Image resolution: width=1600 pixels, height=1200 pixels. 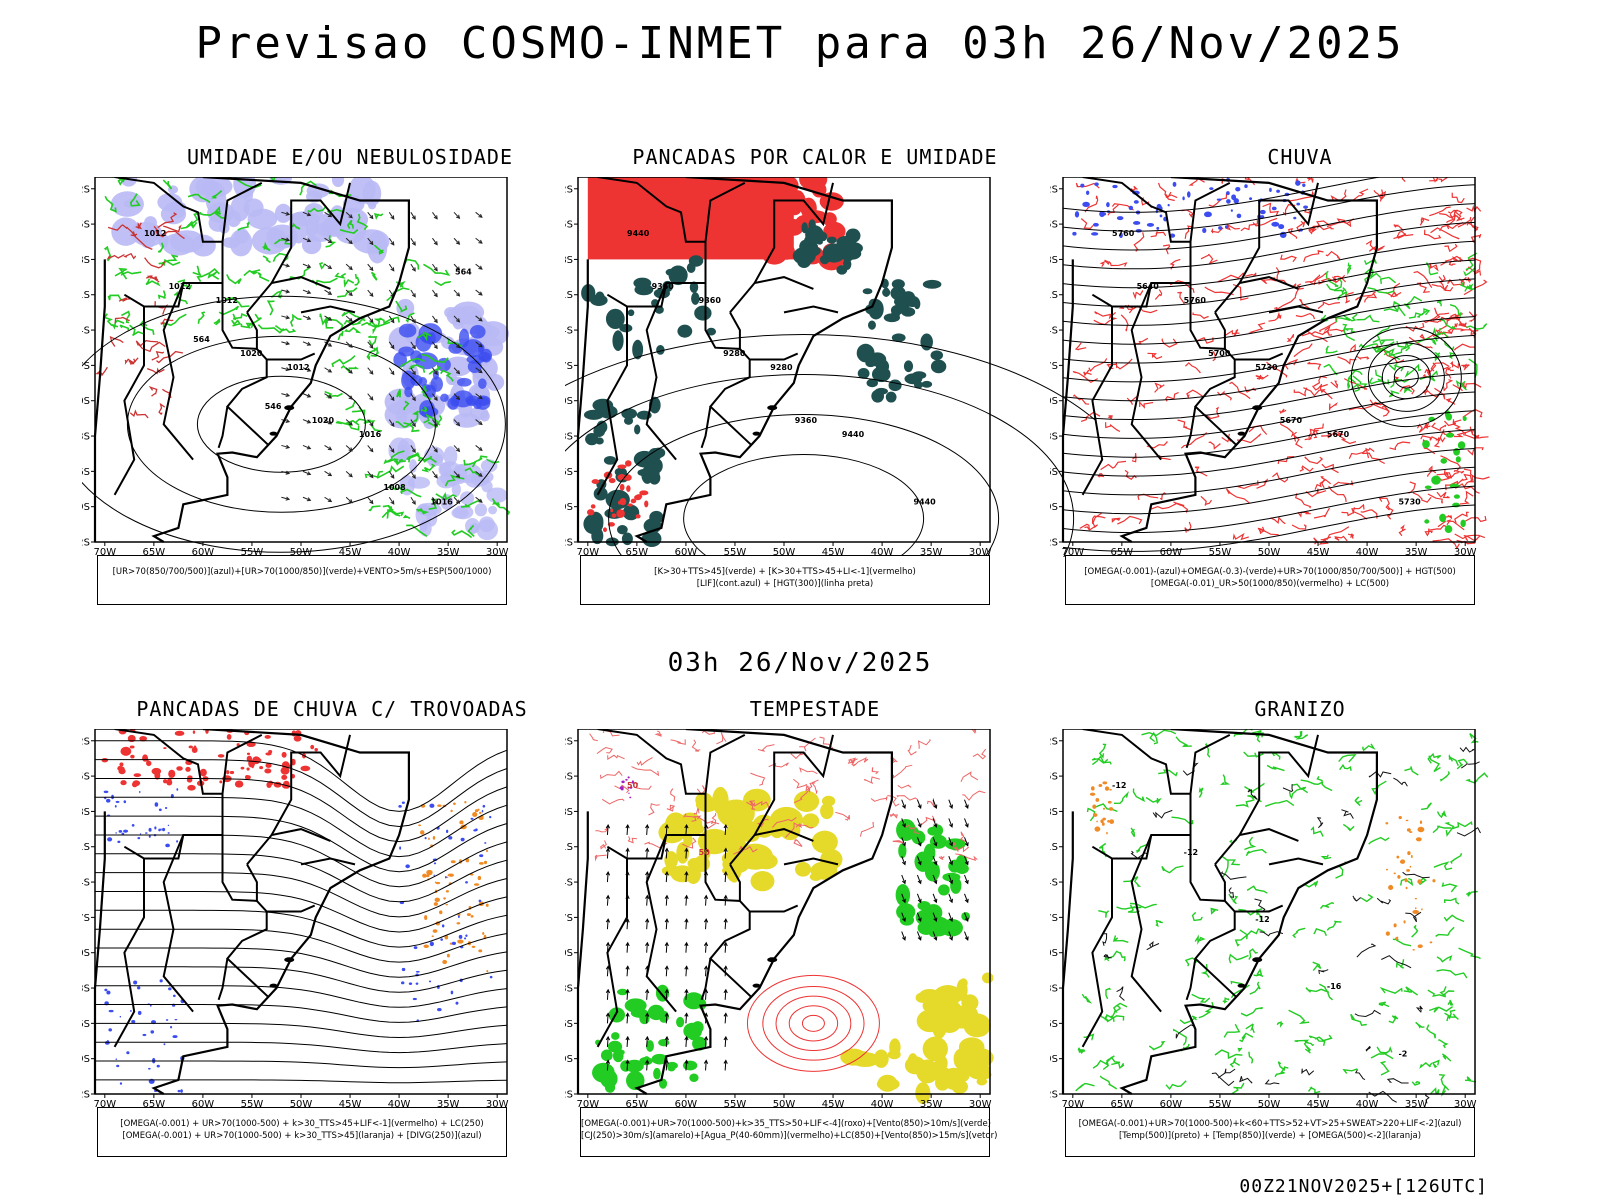 I want to click on lon-label: 40W, so click(x=1367, y=552).